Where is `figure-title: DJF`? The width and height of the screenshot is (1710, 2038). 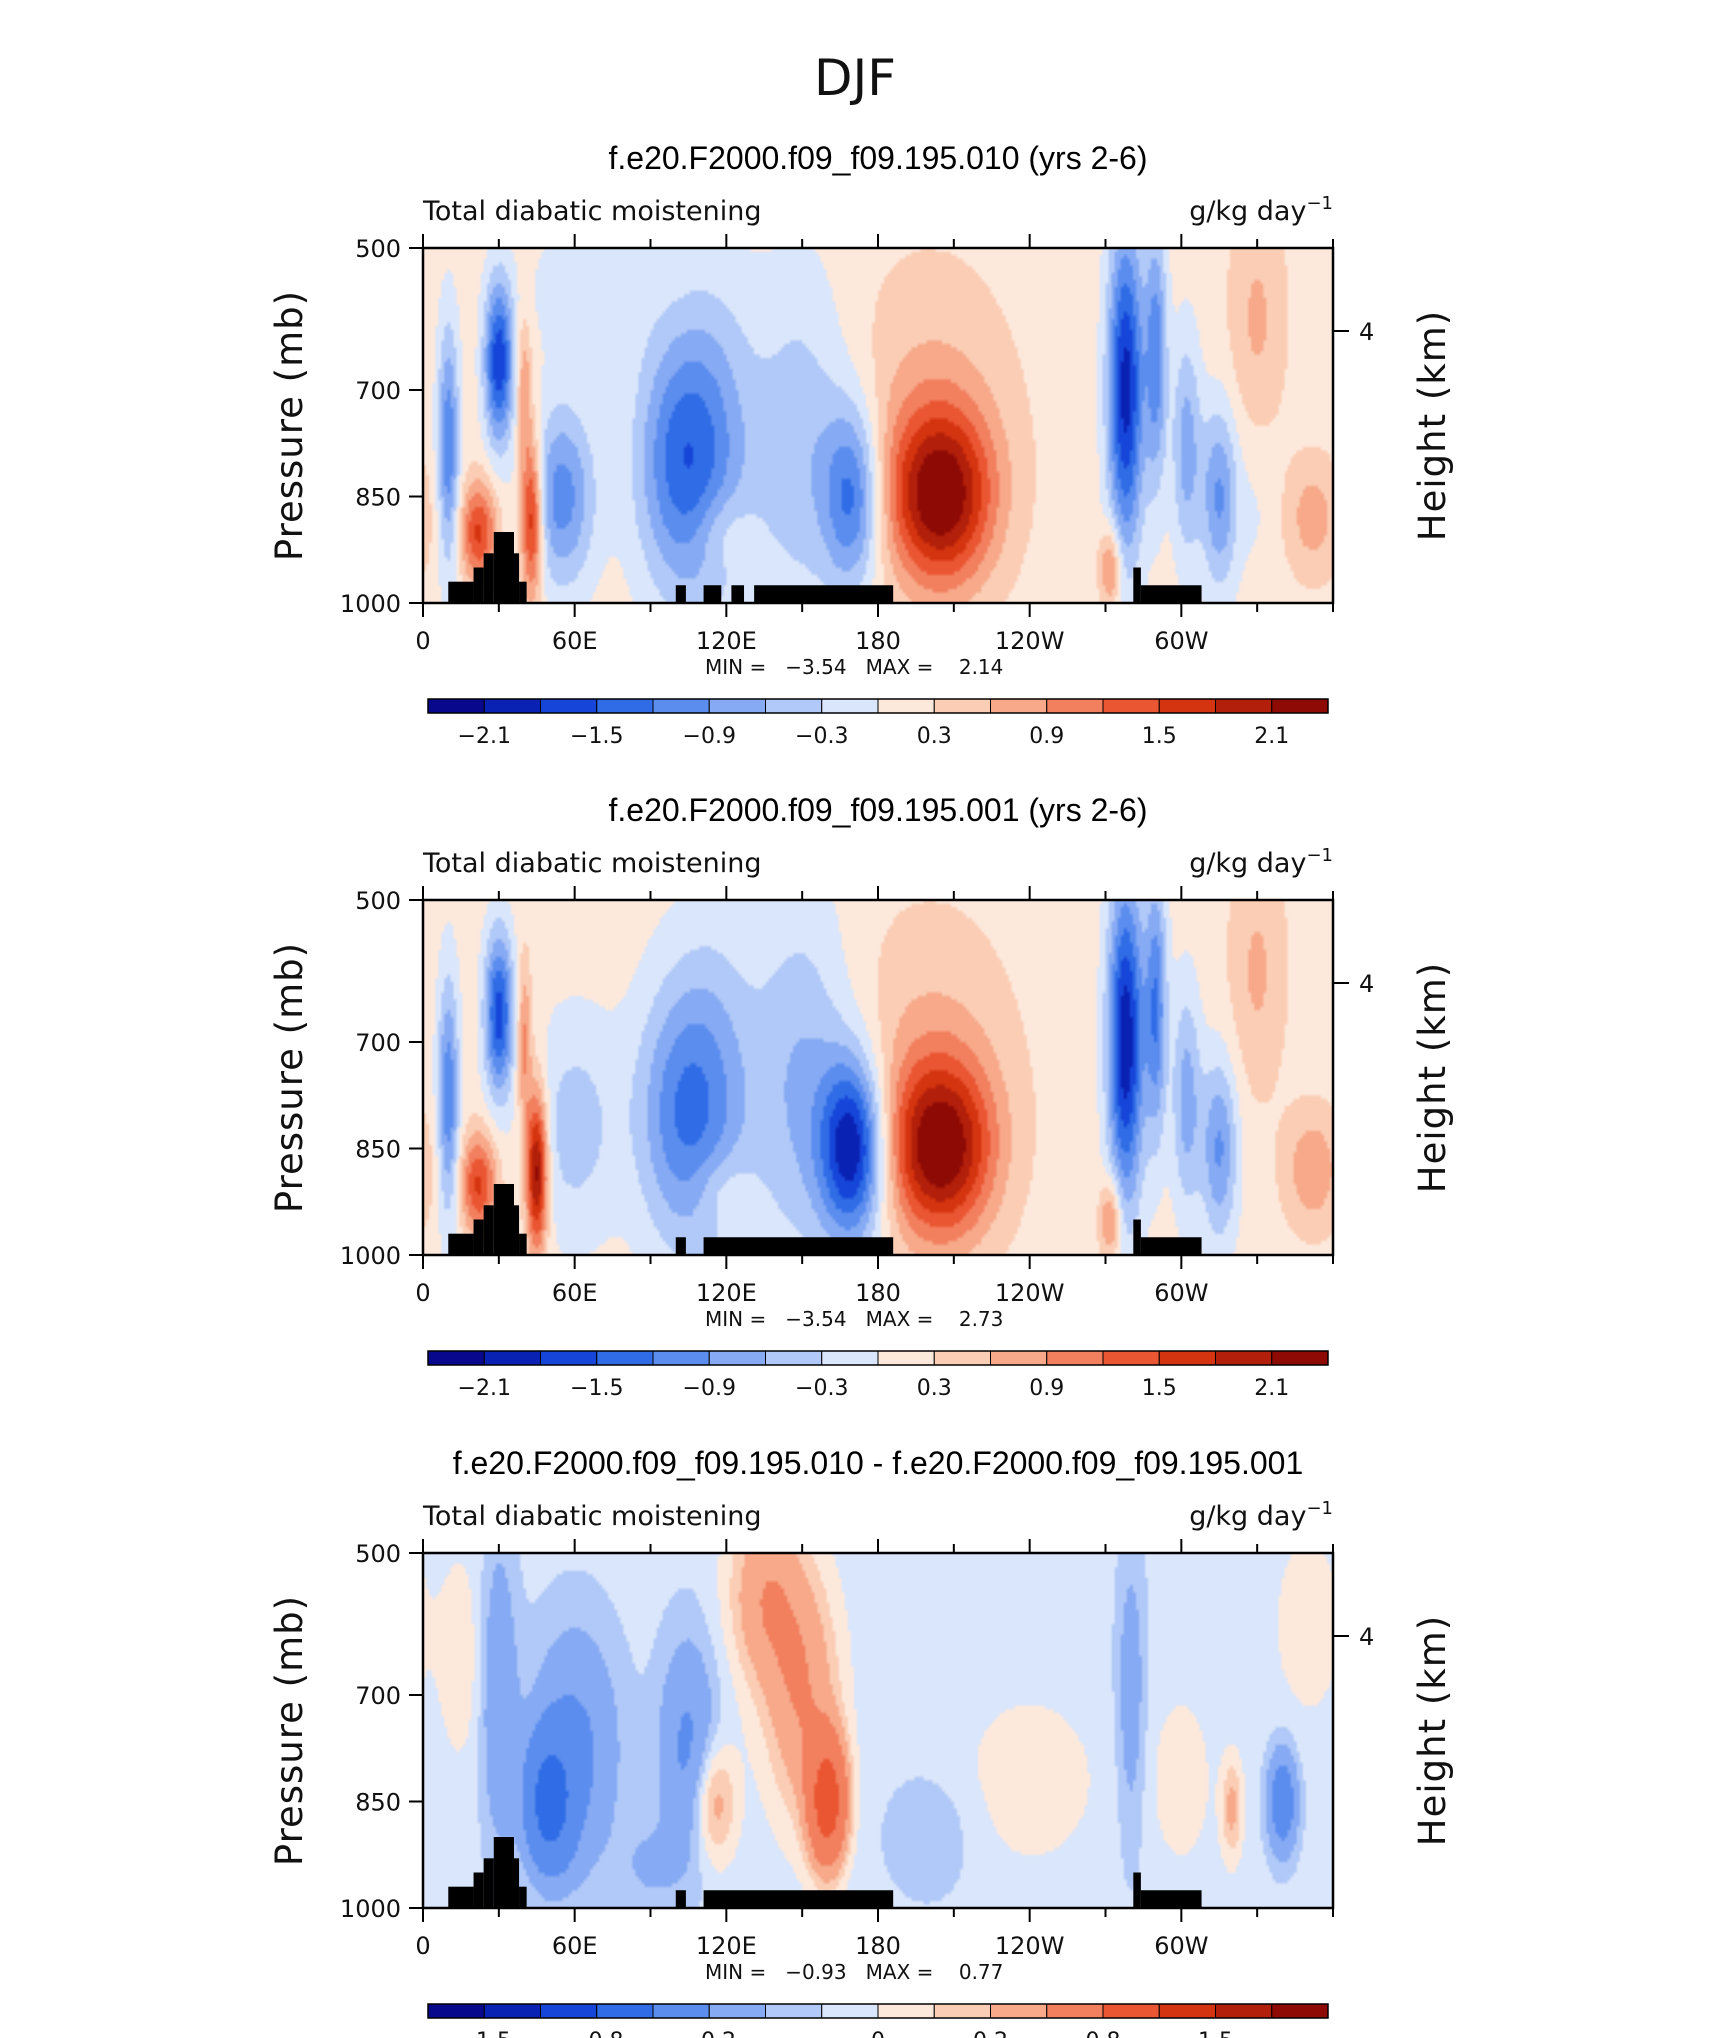
figure-title: DJF is located at coordinates (855, 78).